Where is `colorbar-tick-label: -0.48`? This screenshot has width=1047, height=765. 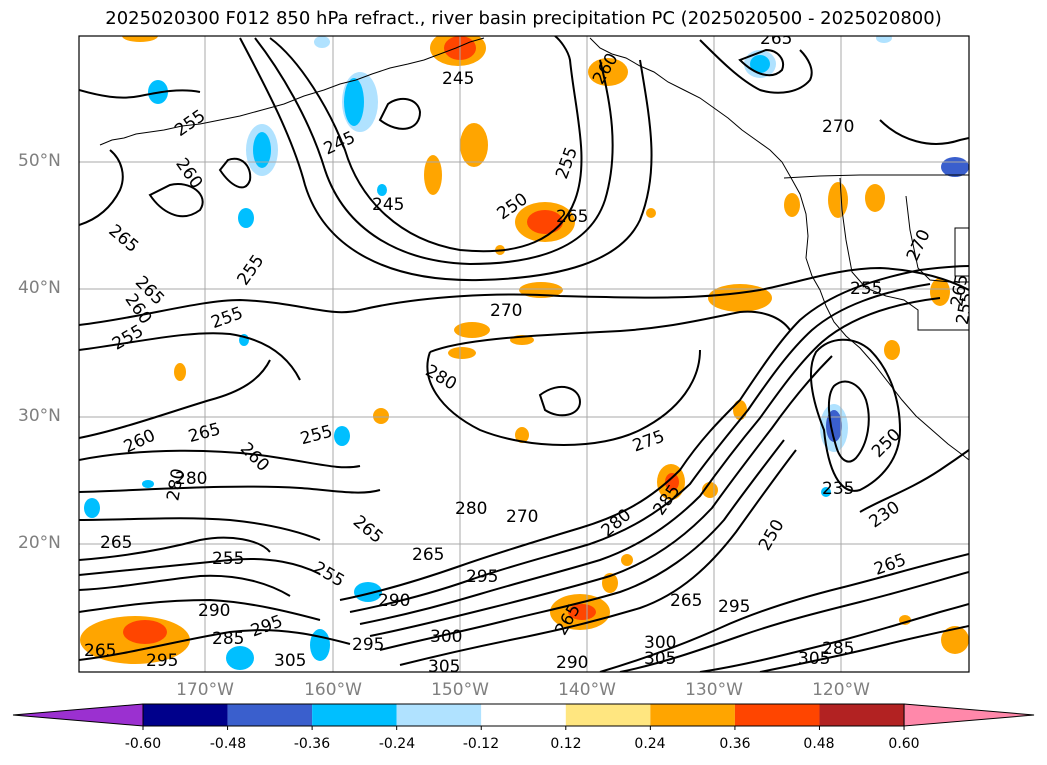 colorbar-tick-label: -0.48 is located at coordinates (228, 744).